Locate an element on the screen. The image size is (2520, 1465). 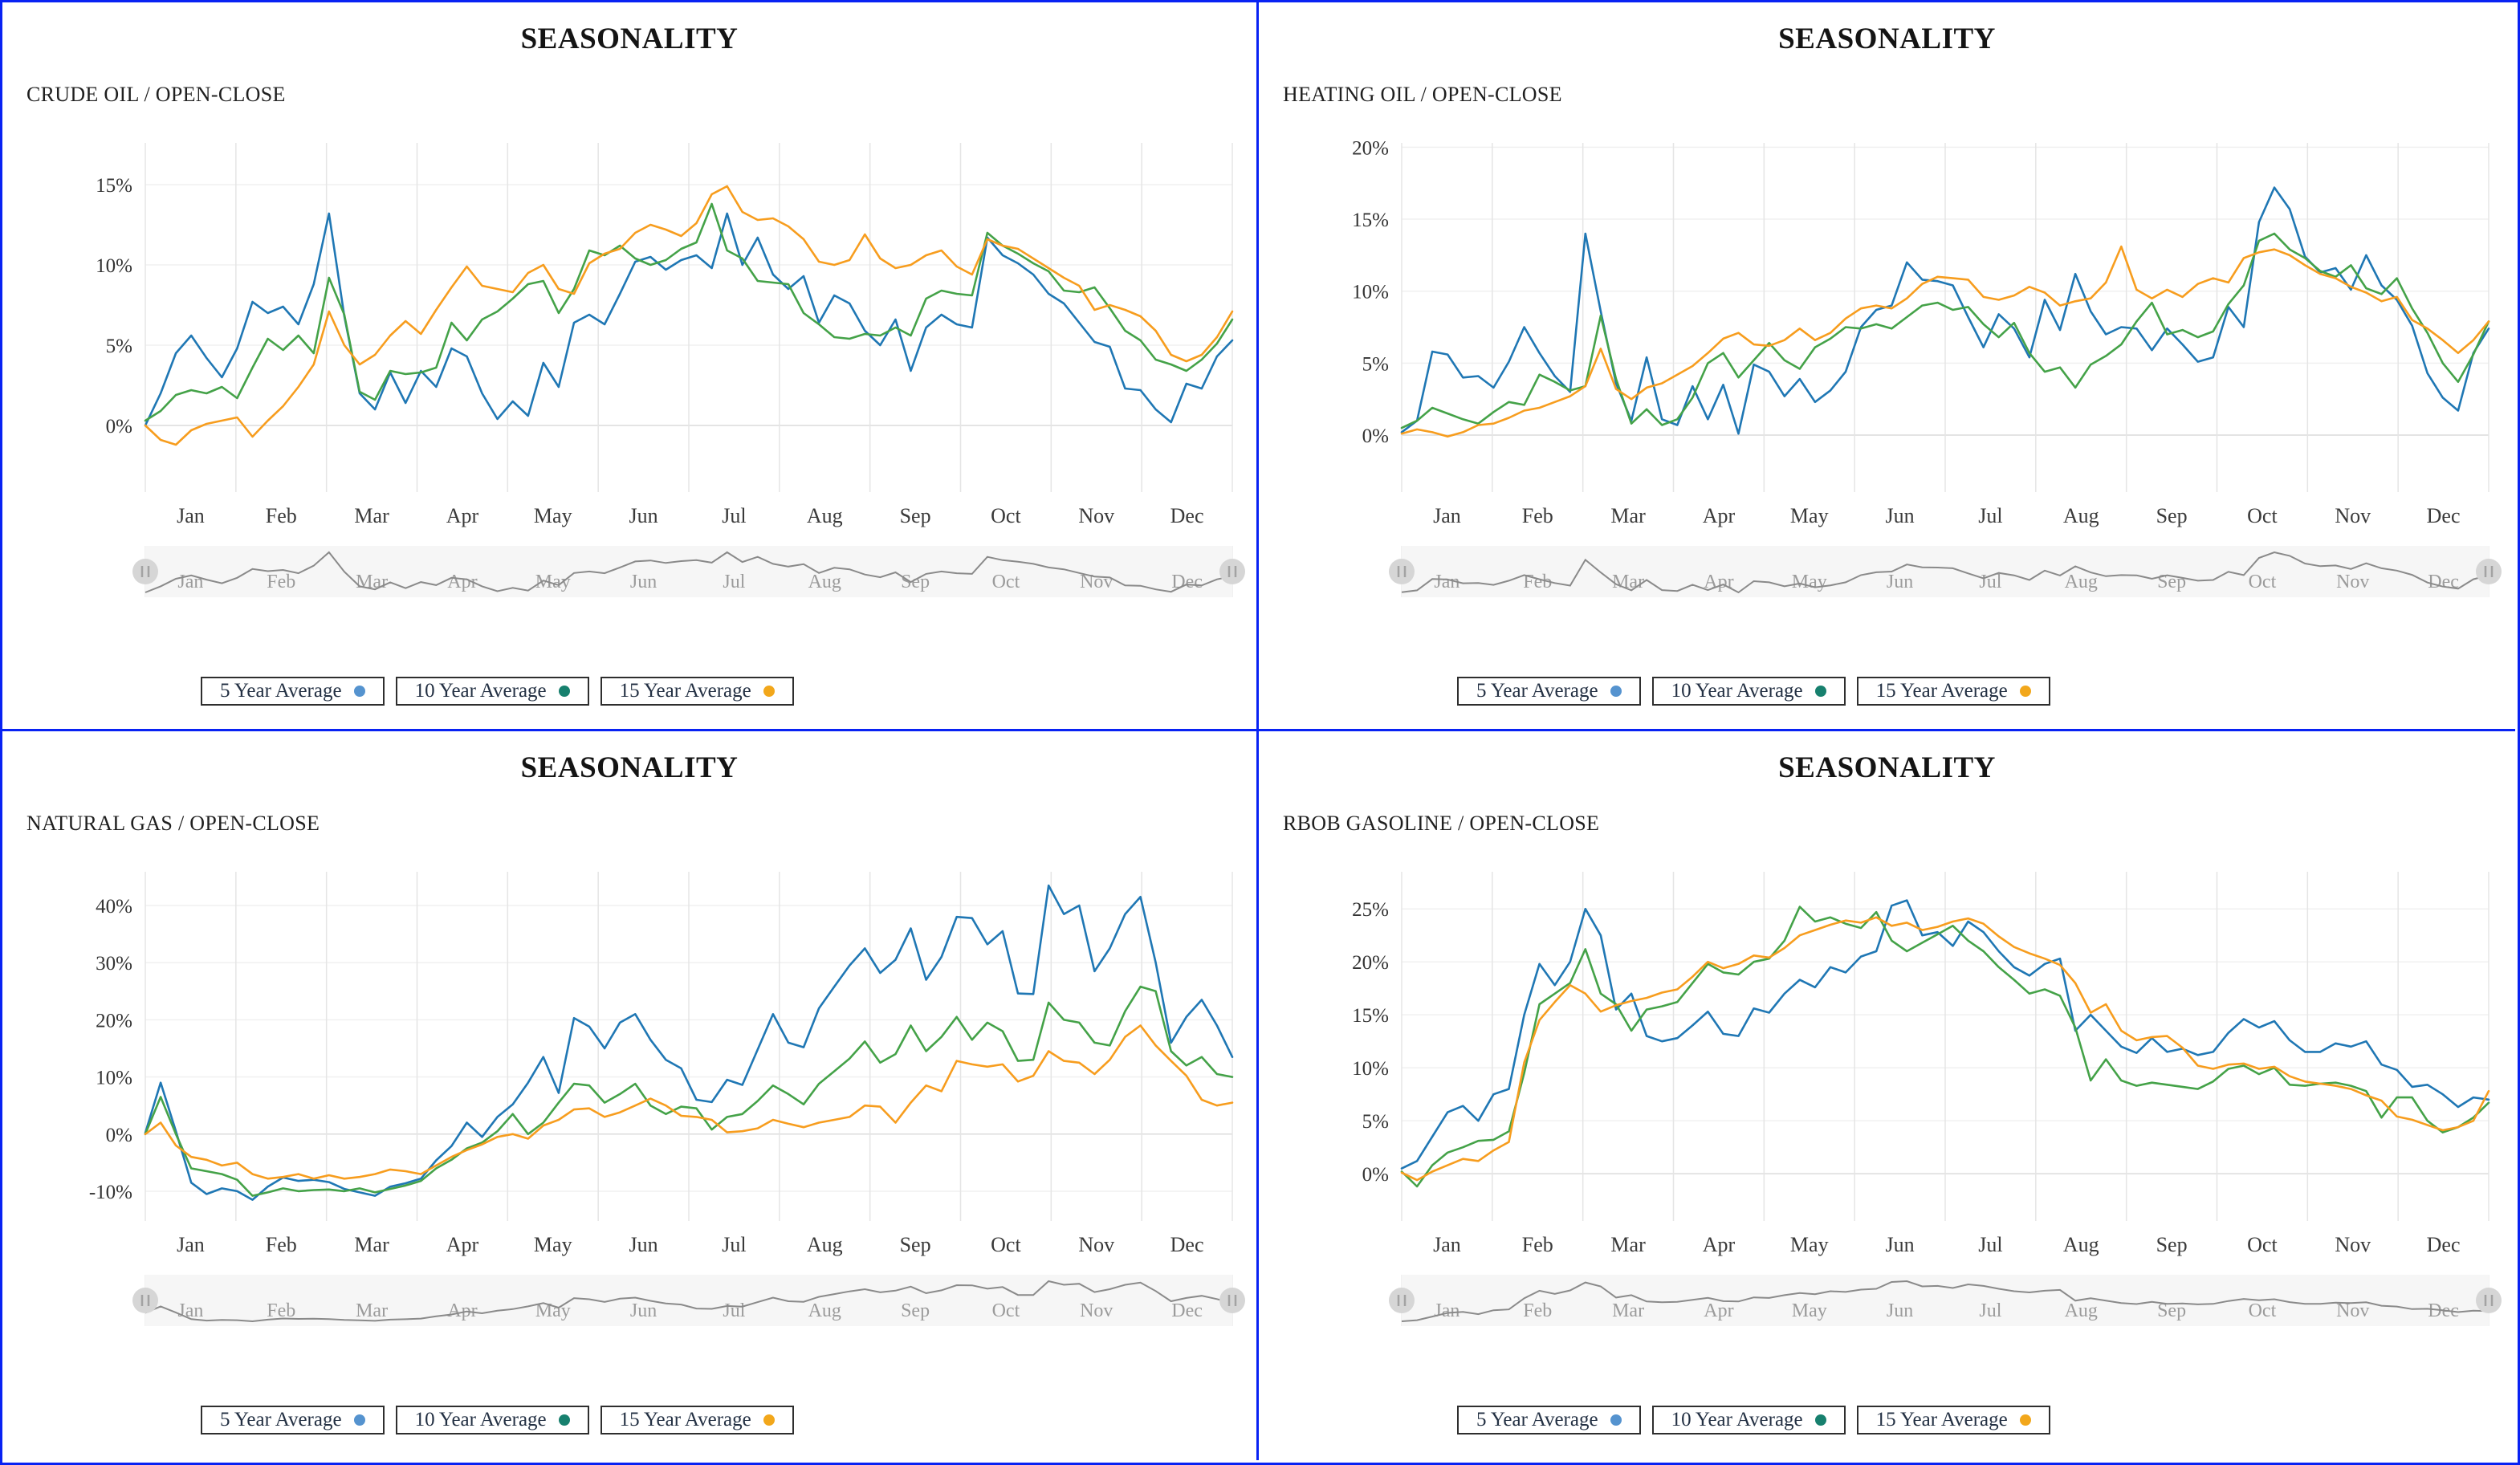
chart-subtitle: NATURAL GAS / OPEN-CLOSE is located at coordinates (173, 824).